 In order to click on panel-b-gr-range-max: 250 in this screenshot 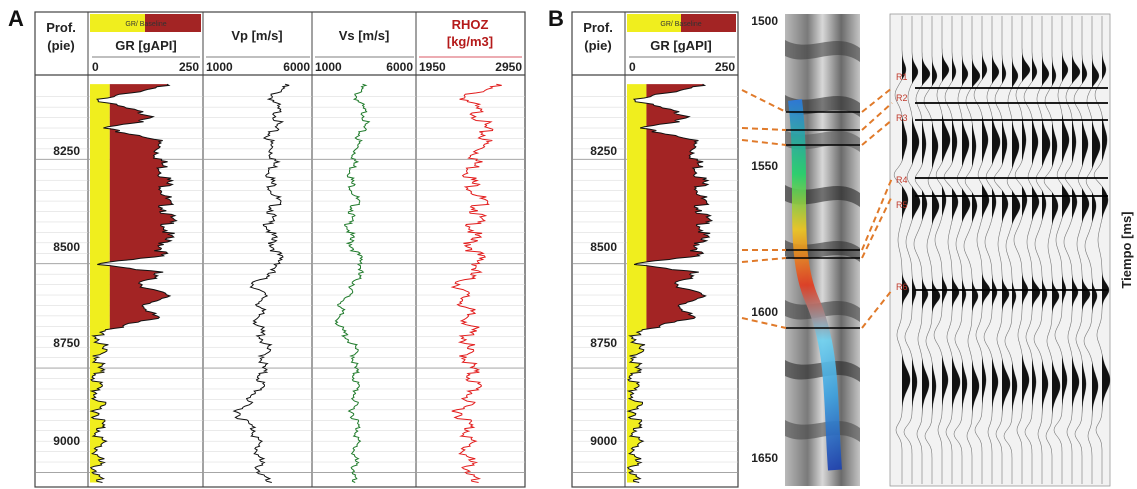, I will do `click(725, 67)`.